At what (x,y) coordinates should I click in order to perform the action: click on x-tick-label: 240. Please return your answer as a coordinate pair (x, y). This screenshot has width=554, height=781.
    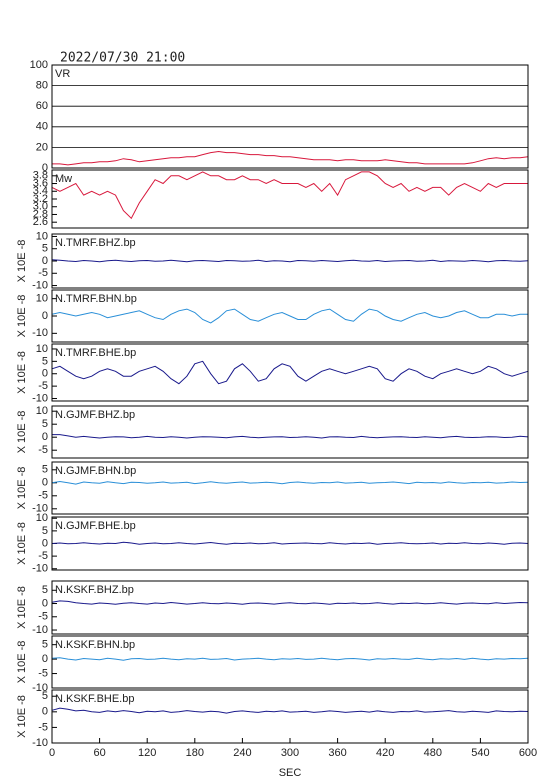
    Looking at the image, I should click on (242, 753).